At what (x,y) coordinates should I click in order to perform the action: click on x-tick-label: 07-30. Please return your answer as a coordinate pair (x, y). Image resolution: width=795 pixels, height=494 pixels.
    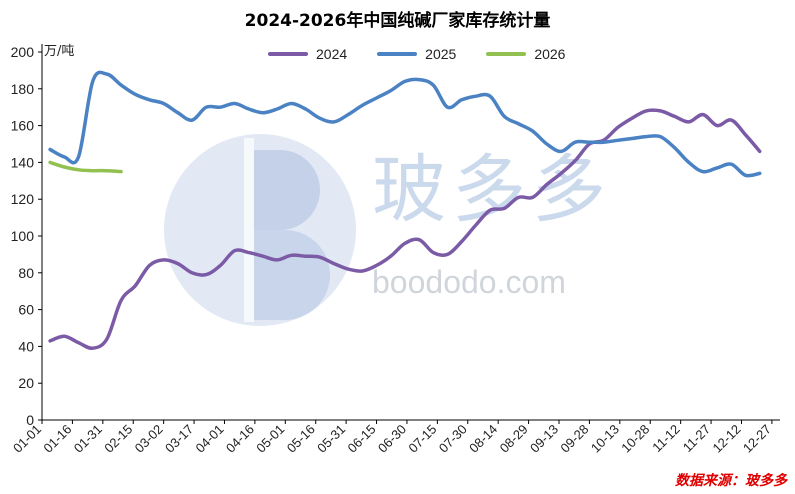
    Looking at the image, I should click on (453, 439).